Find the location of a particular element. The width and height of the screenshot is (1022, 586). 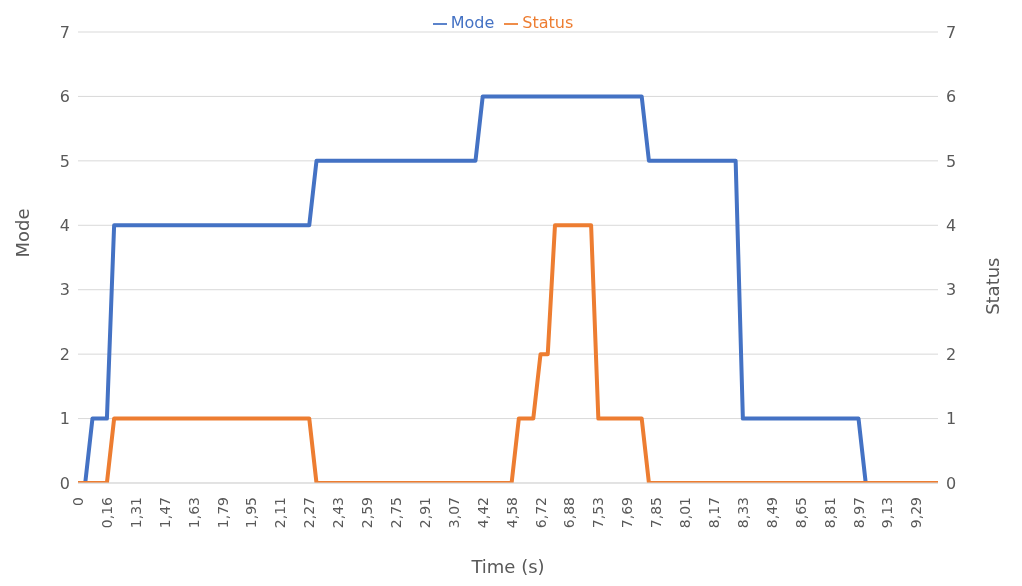

x-axis-title: Time (s) is located at coordinates (507, 566).